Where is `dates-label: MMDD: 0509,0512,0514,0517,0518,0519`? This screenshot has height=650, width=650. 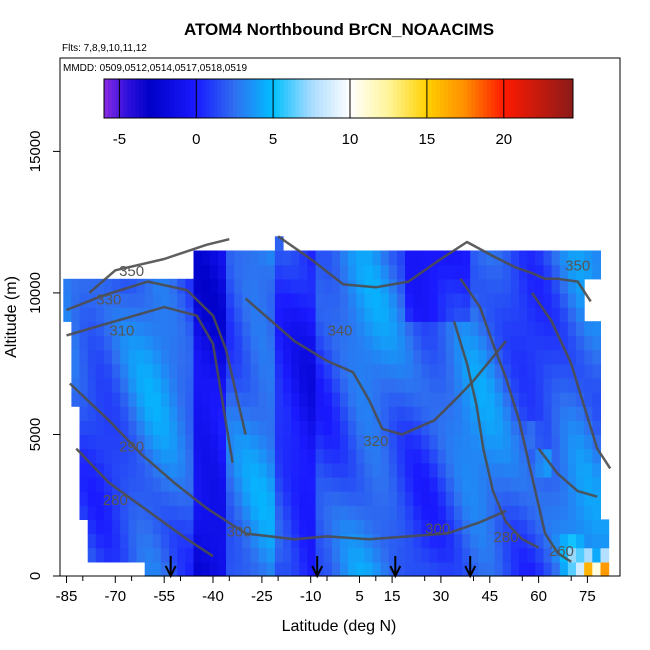 dates-label: MMDD: 0509,0512,0514,0517,0518,0519 is located at coordinates (155, 68).